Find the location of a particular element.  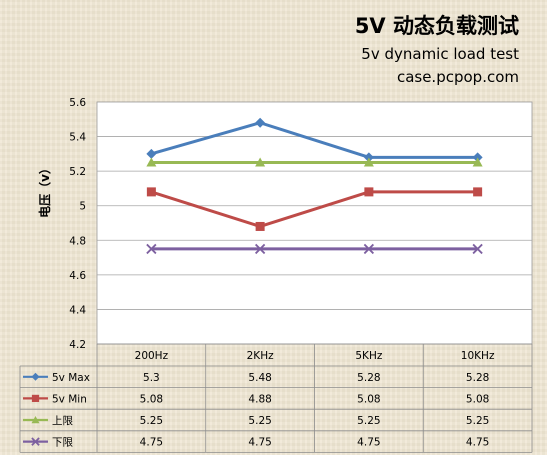

table-cell-value: 4.88 is located at coordinates (259, 399).